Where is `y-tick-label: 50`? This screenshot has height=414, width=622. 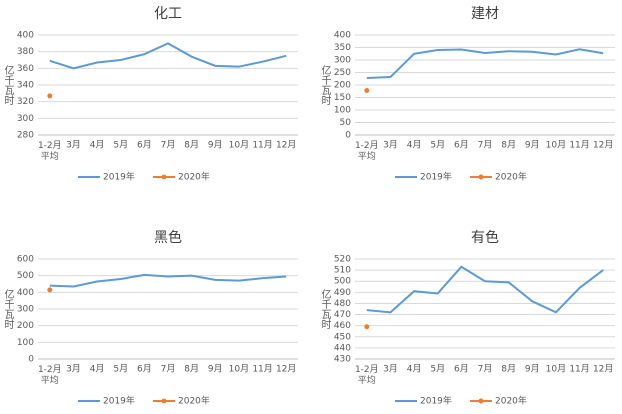 y-tick-label: 50 is located at coordinates (346, 123).